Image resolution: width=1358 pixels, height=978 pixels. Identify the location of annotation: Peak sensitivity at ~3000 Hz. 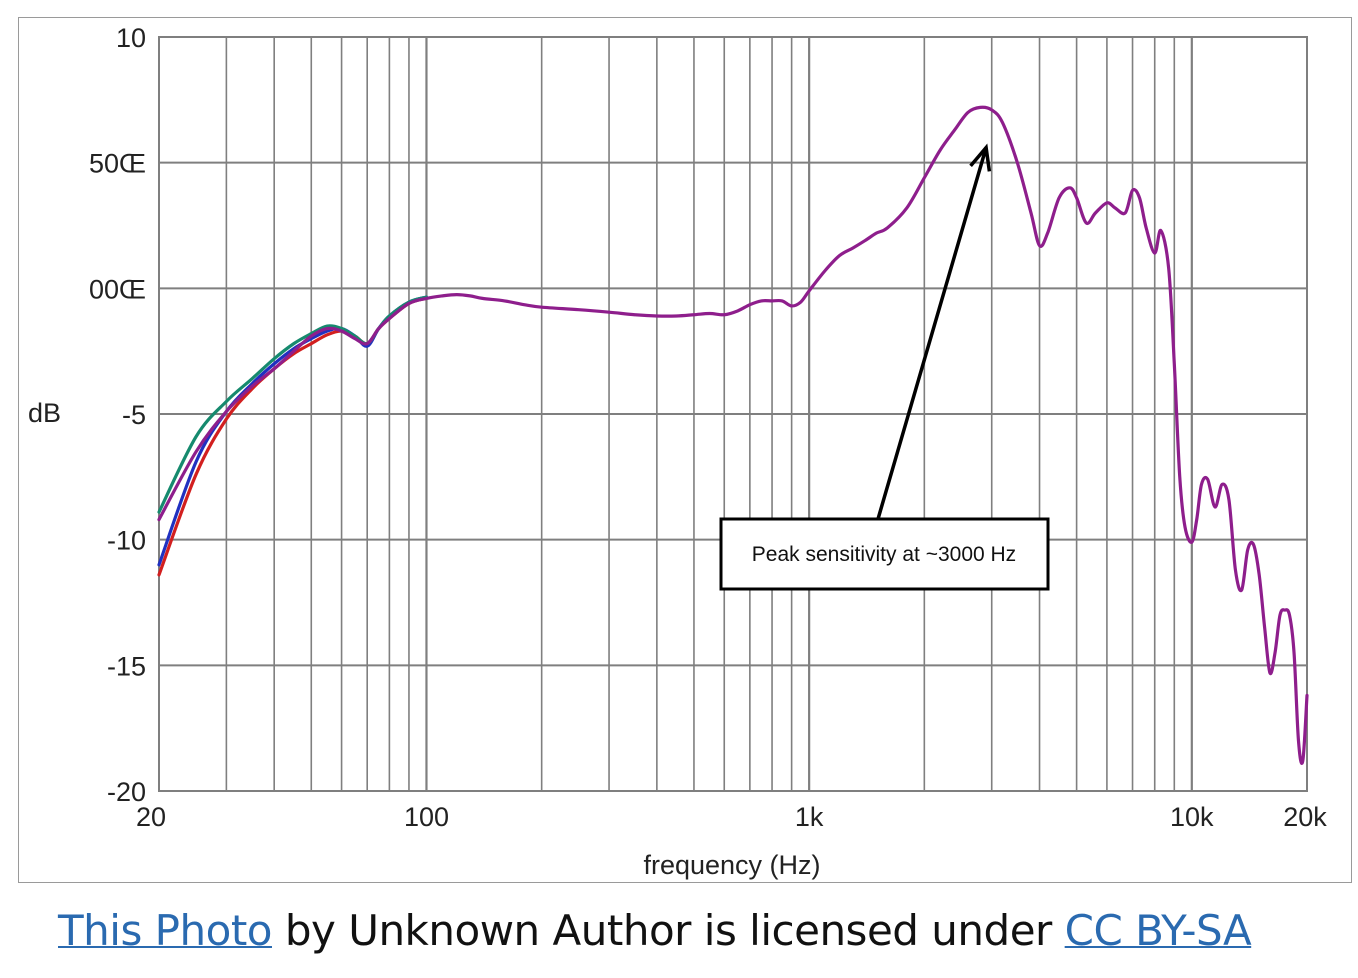
(884, 367).